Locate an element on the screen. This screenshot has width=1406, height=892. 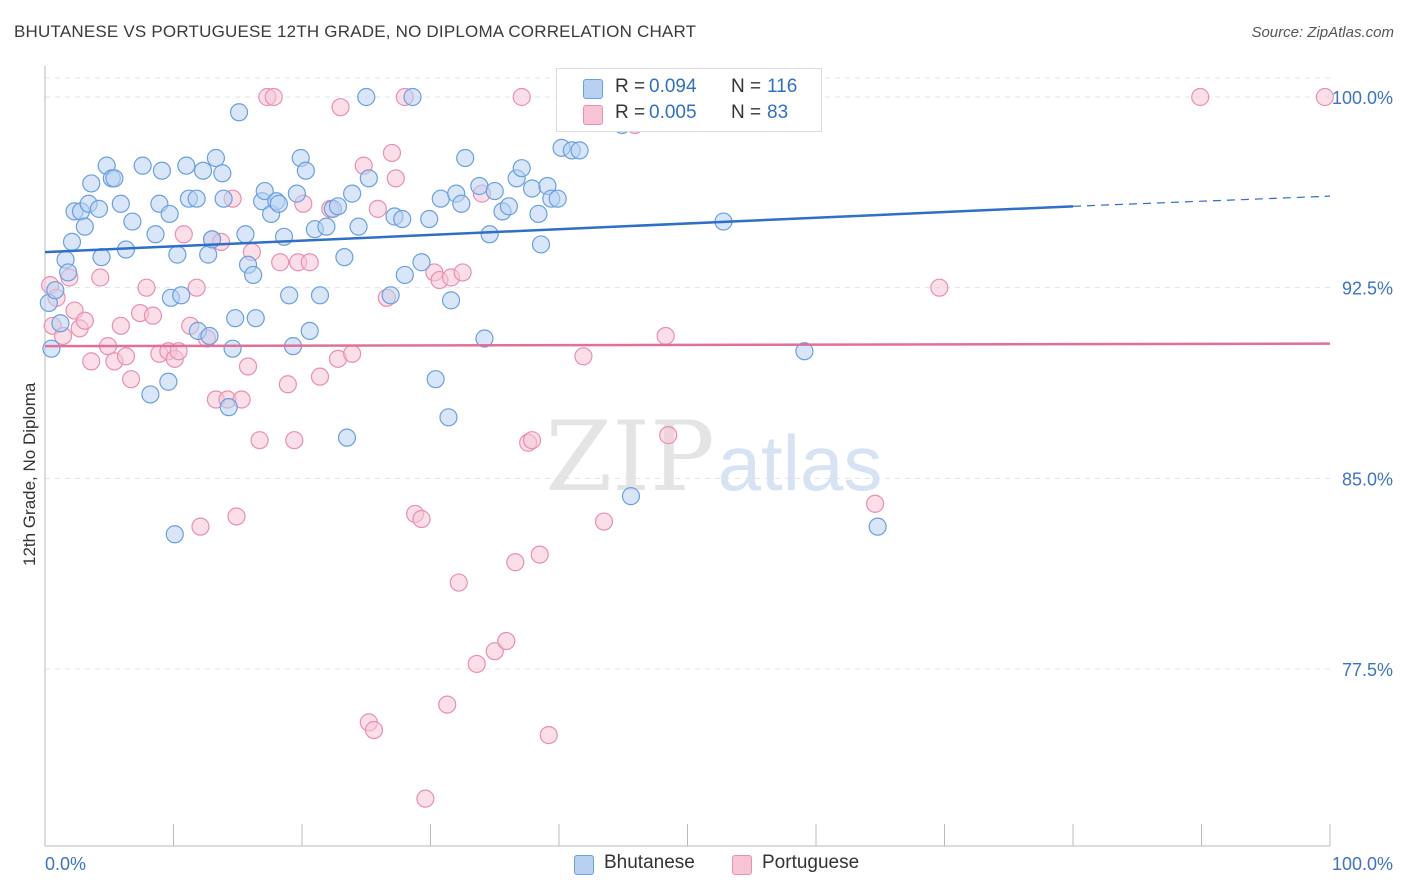
y-tick-label: 77.5% is located at coordinates (1367, 670).